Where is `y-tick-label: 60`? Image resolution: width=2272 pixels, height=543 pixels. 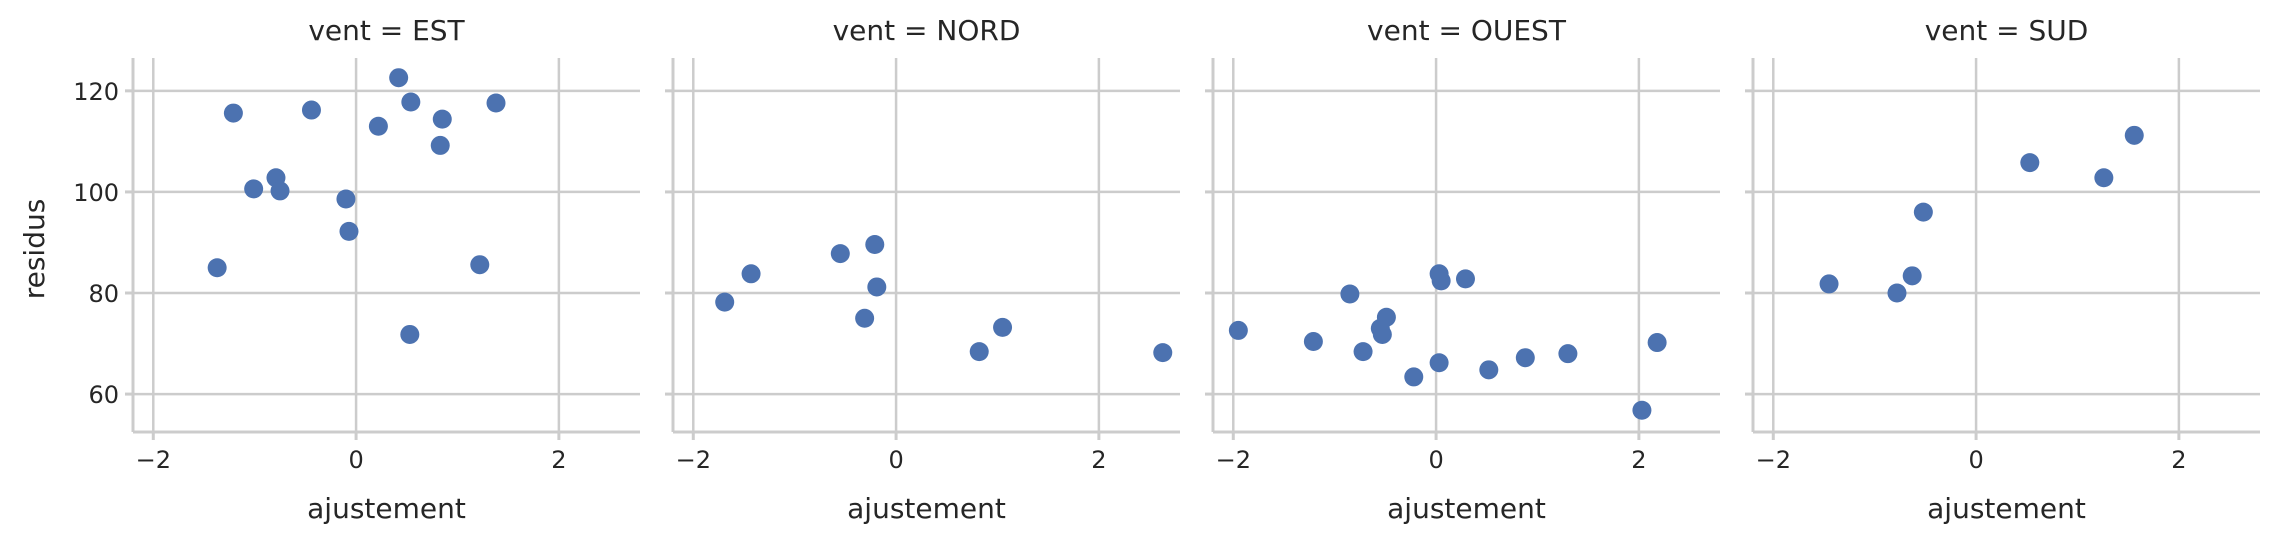 y-tick-label: 60 is located at coordinates (103, 395).